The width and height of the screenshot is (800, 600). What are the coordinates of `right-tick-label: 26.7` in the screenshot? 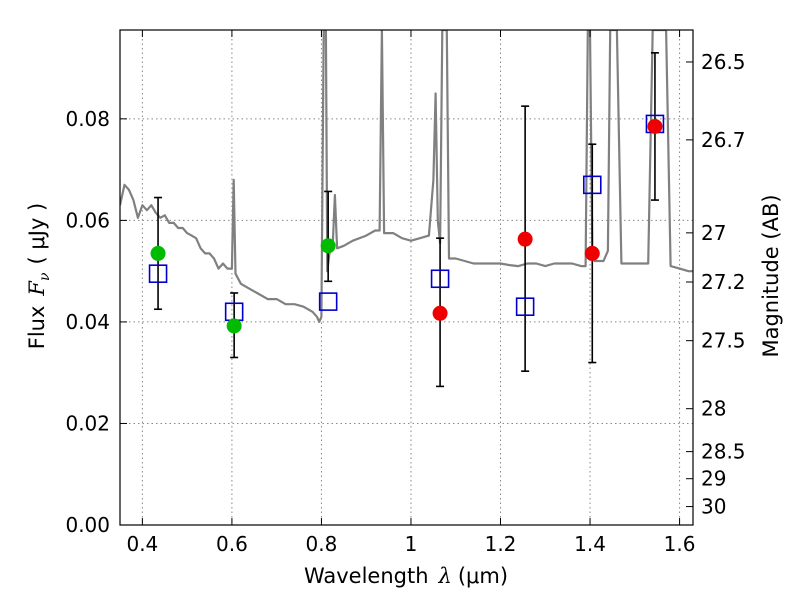 It's located at (723, 140).